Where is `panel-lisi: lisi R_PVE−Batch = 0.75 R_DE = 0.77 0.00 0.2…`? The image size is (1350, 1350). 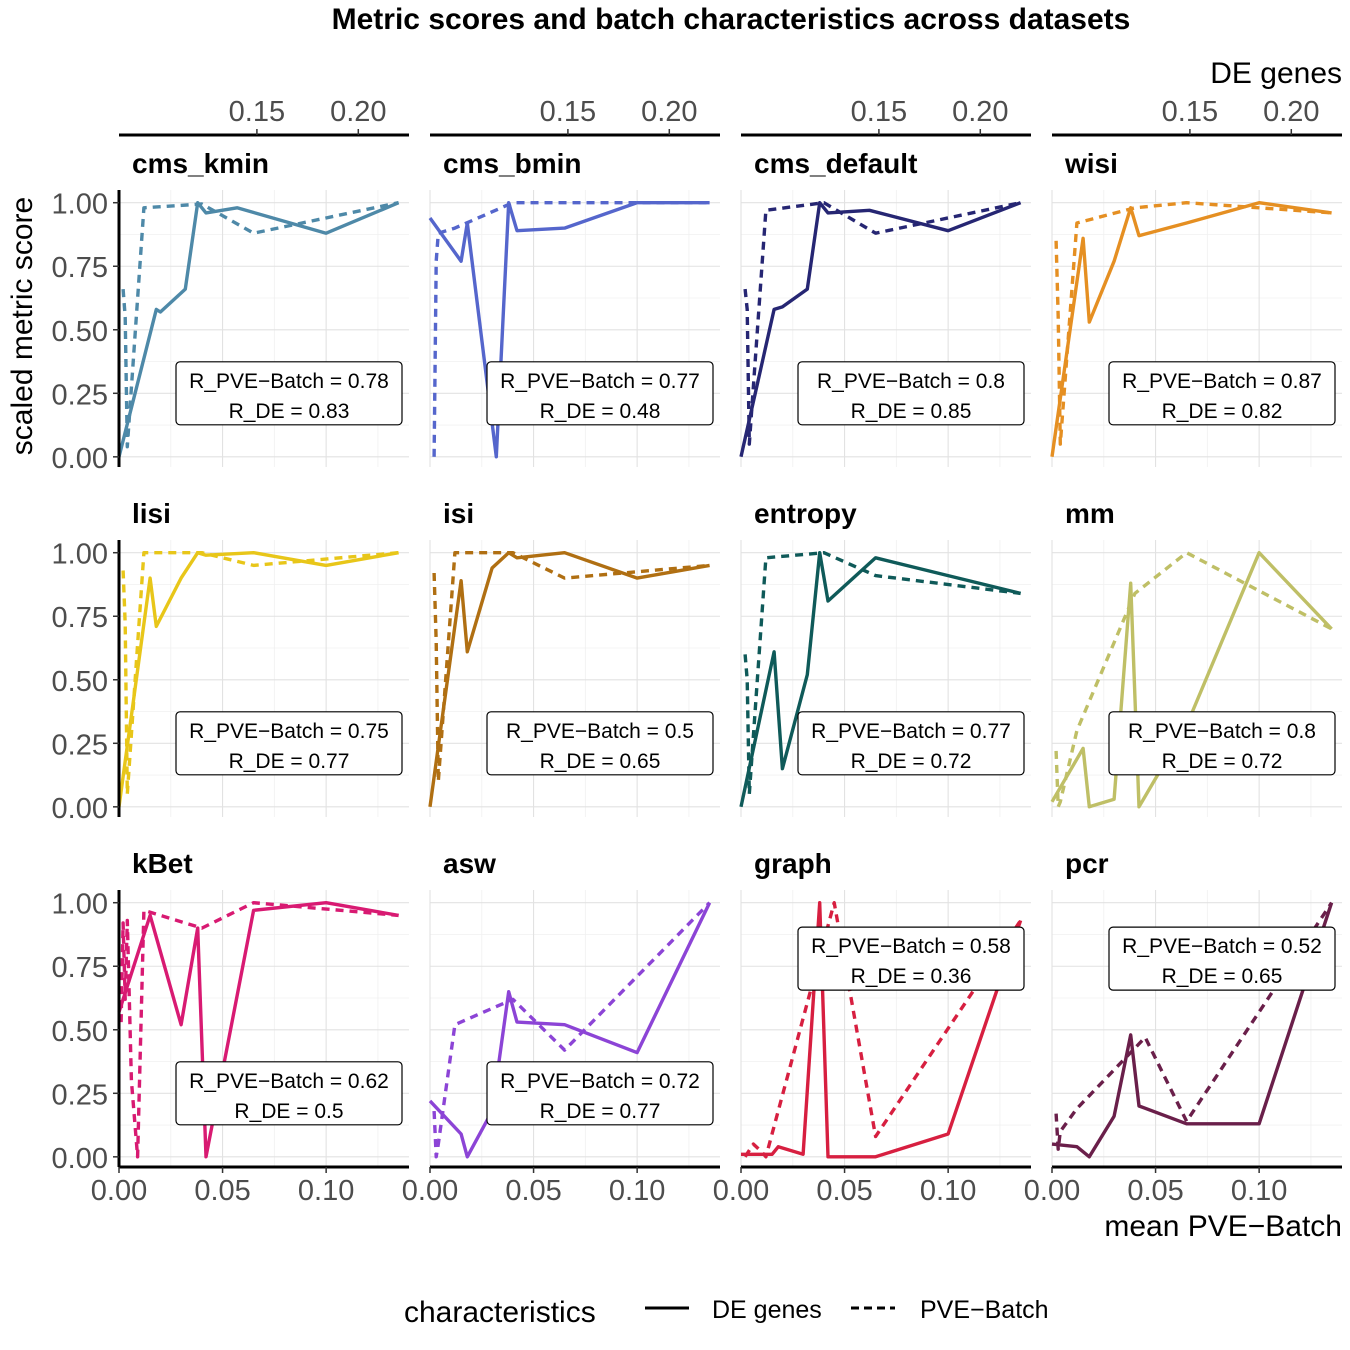
panel-lisi: lisi R_PVE−Batch = 0.75 R_DE = 0.77 0.00 0.2… is located at coordinates (230, 661).